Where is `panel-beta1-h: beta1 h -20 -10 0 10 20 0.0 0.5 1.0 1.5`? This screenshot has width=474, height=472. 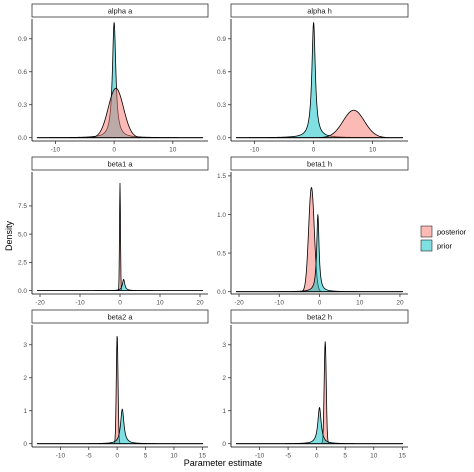 panel-beta1-h: beta1 h -20 -10 0 10 20 0.0 0.5 1.0 1.5 is located at coordinates (313, 231).